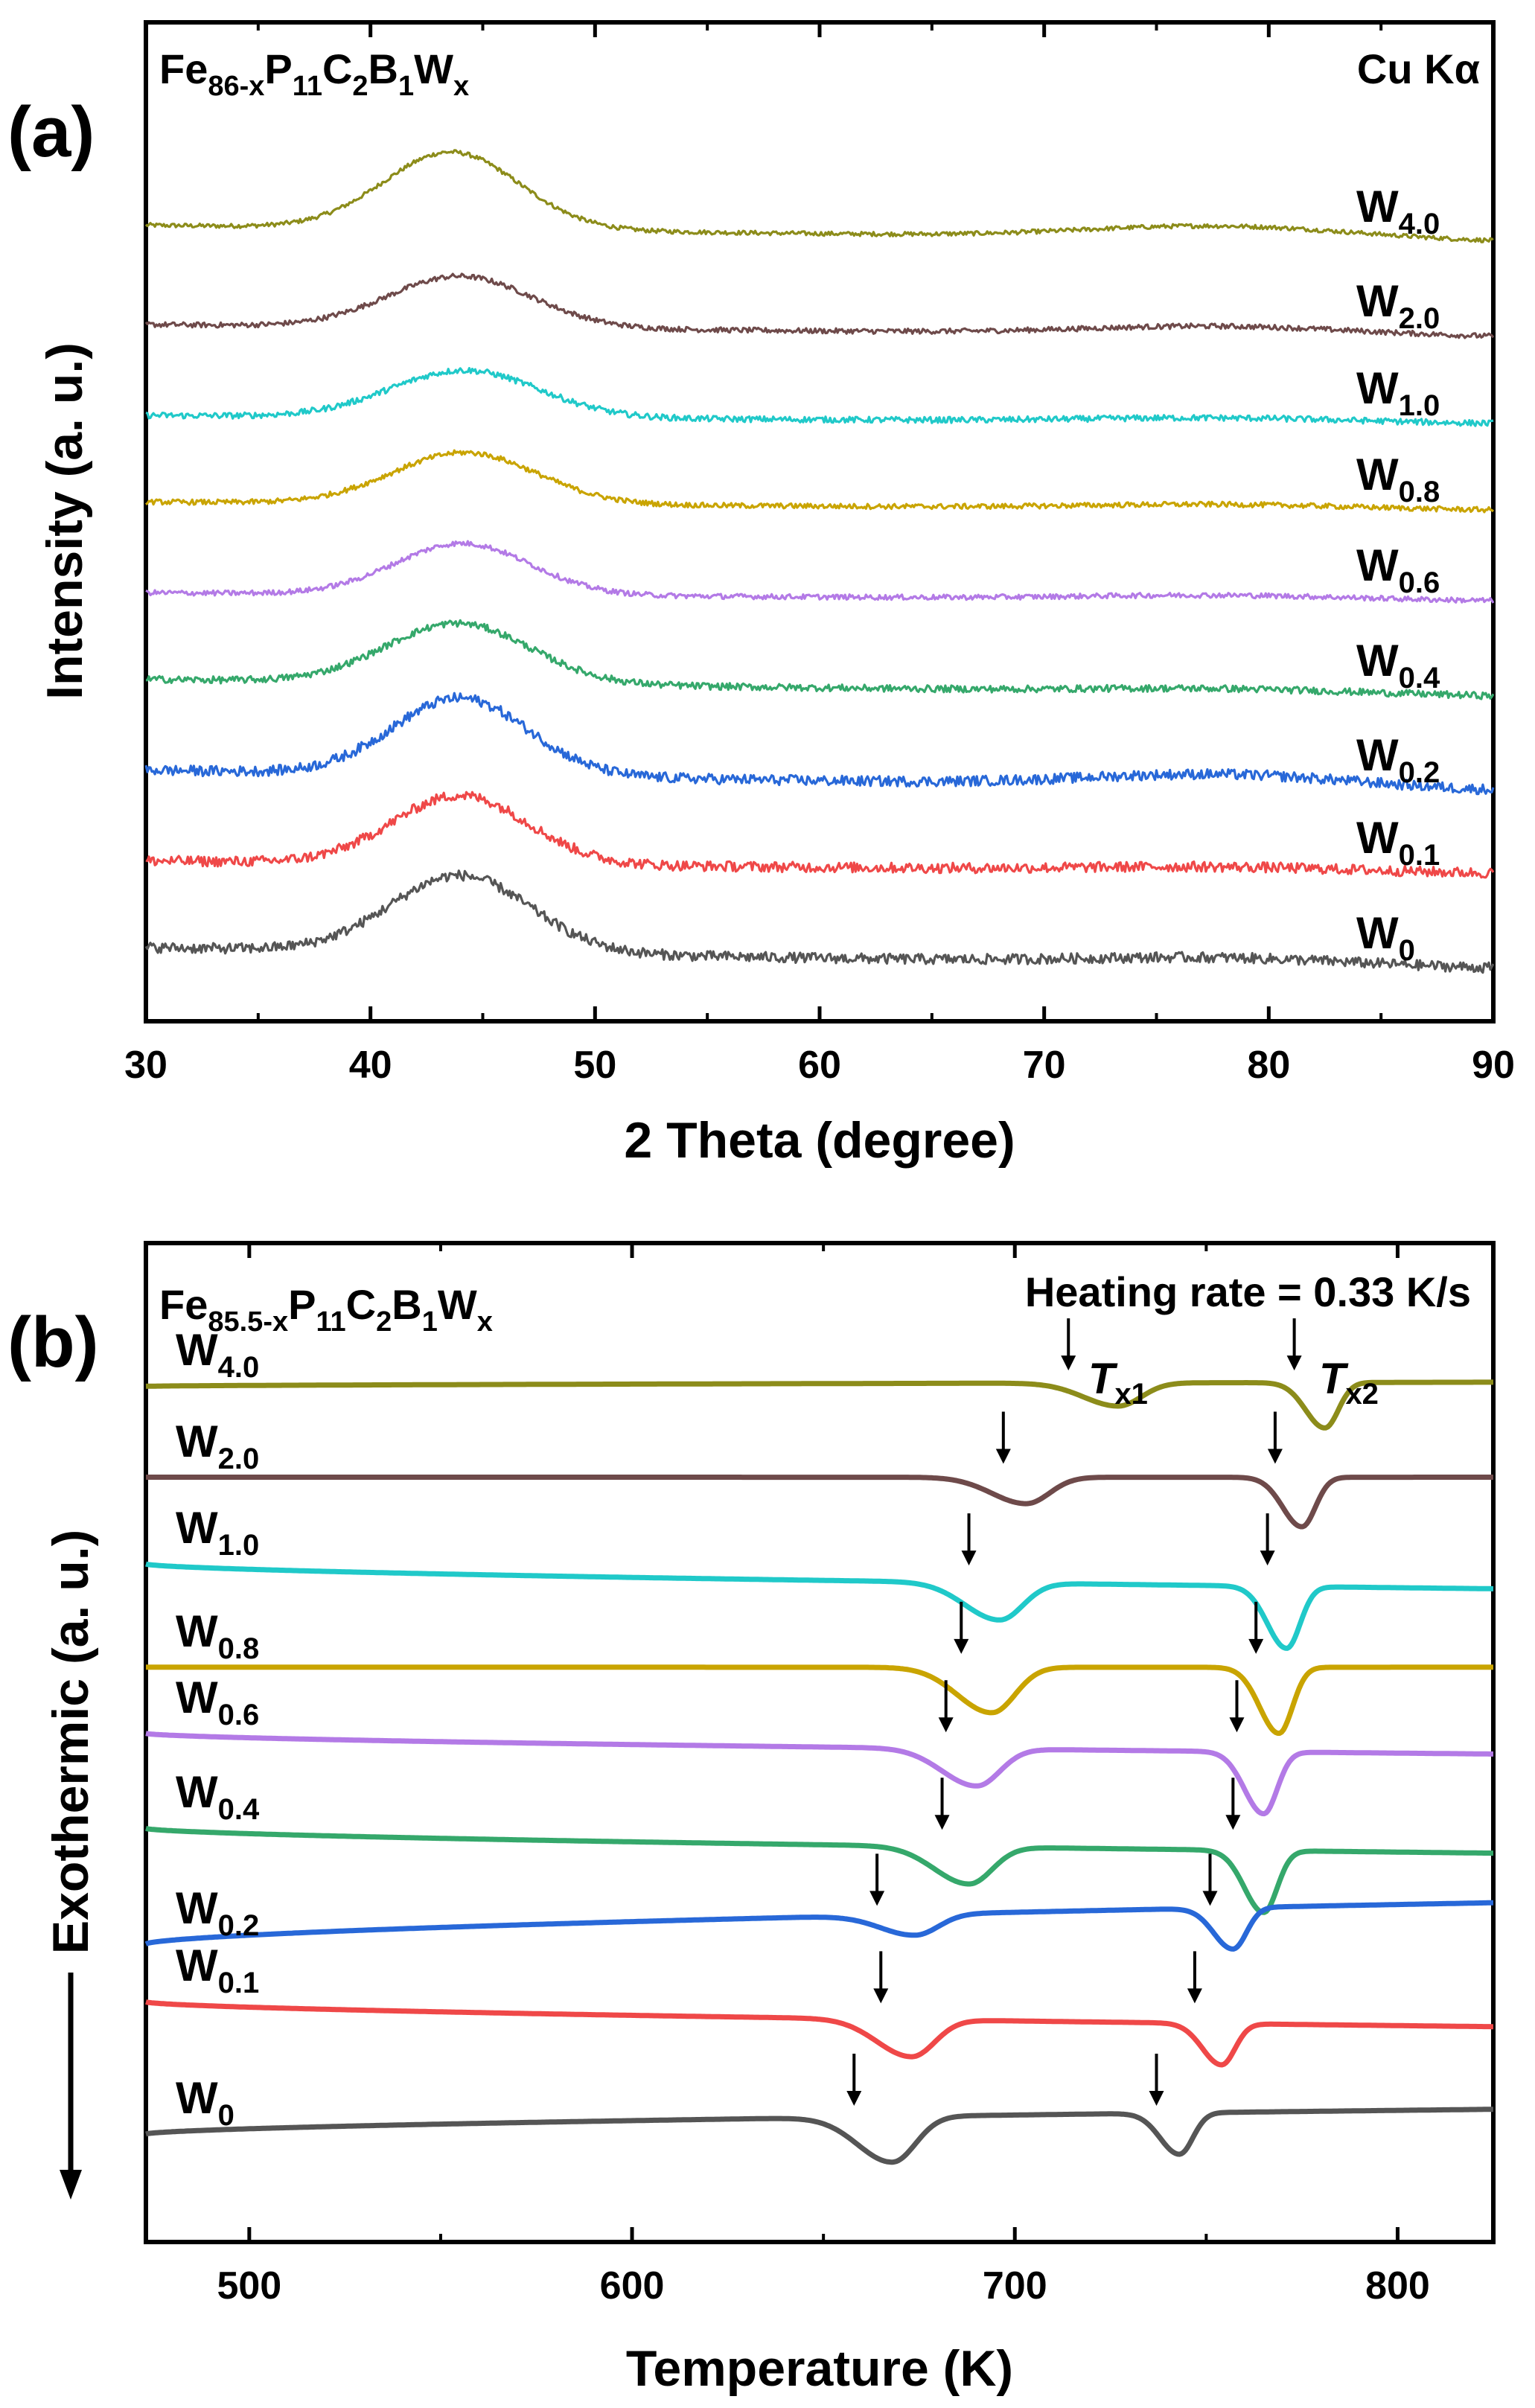  I want to click on panel-b-xlabel: Temperature (K), so click(819, 2368).